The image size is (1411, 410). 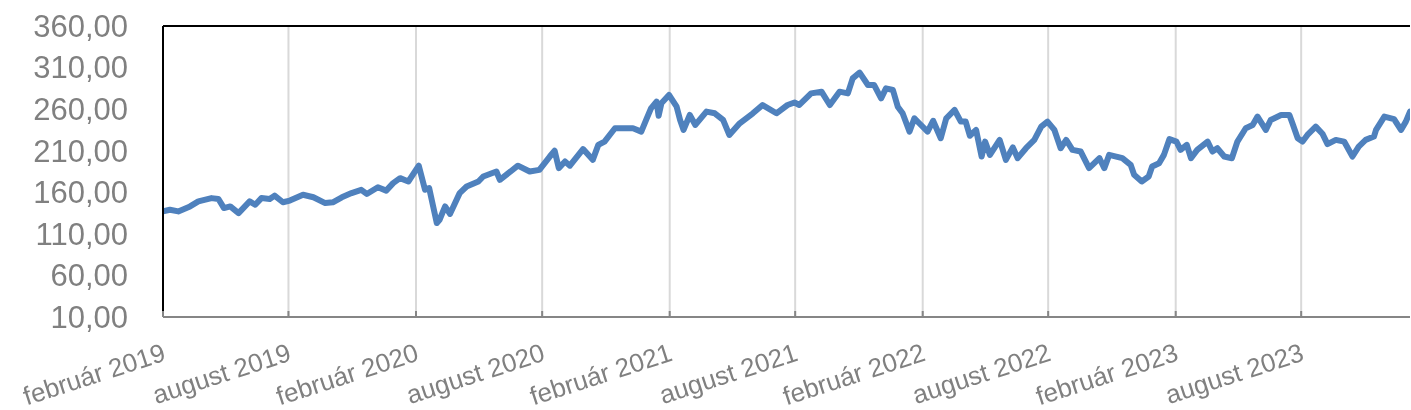 What do you see at coordinates (80, 109) in the screenshot?
I see `y-tick-label: 260,00` at bounding box center [80, 109].